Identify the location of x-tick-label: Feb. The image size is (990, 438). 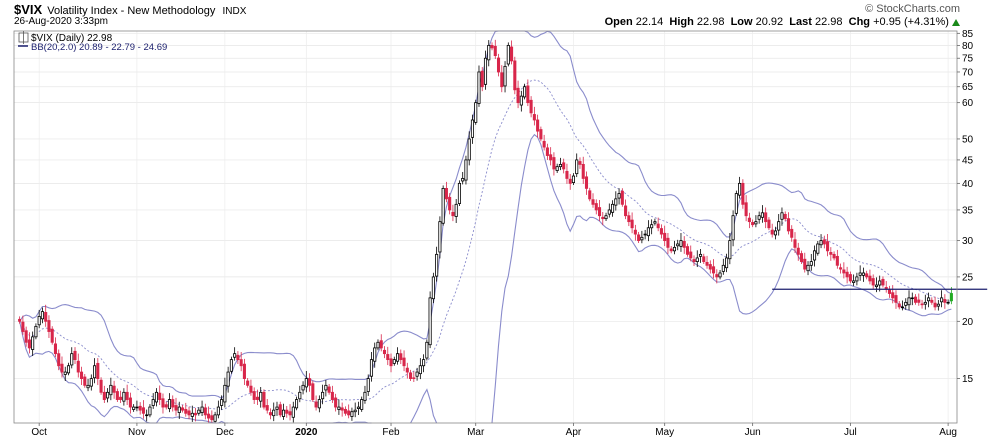
(391, 432).